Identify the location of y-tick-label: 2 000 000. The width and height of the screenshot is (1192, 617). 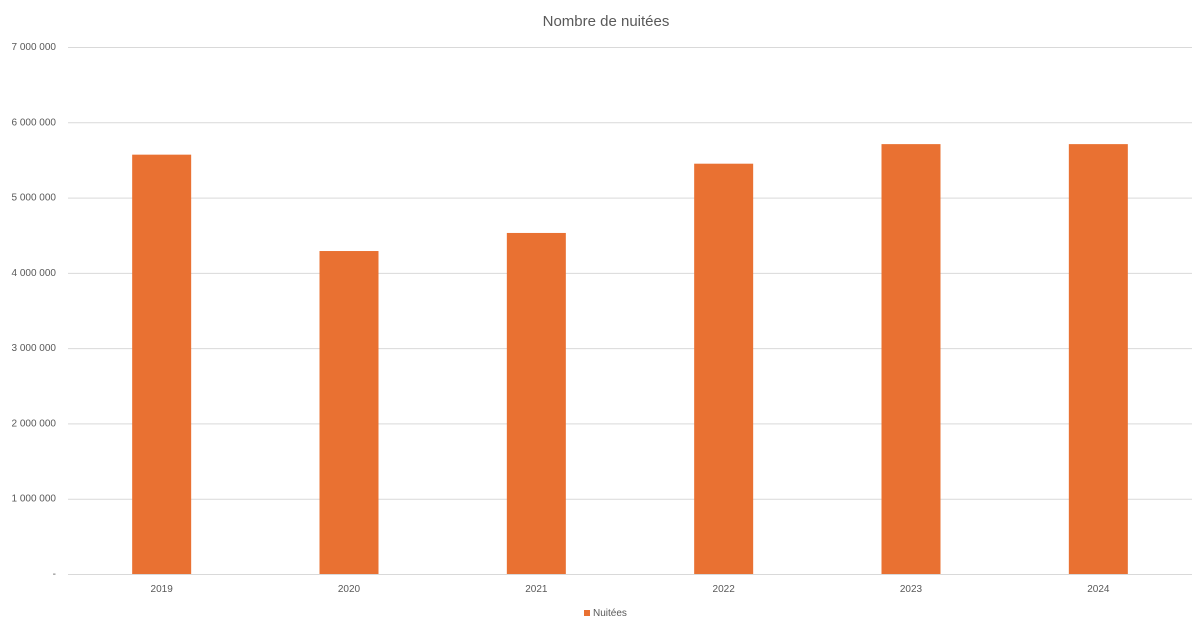
(34, 423).